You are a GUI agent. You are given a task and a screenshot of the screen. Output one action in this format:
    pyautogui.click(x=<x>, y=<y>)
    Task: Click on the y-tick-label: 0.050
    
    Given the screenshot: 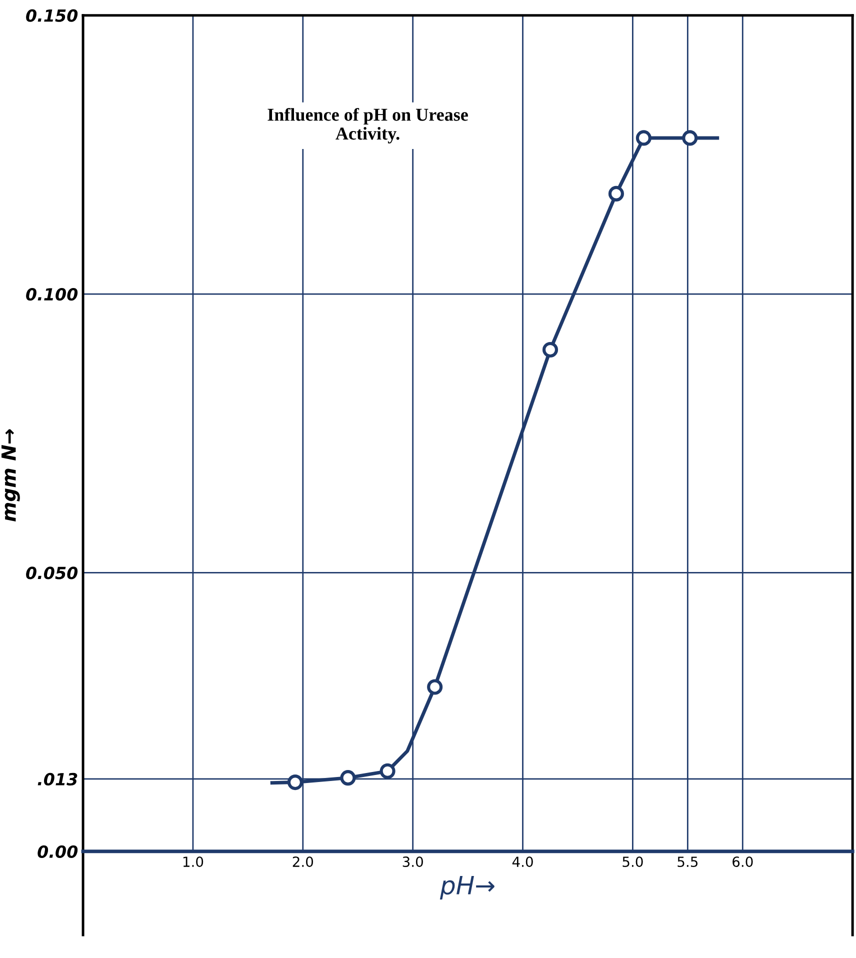 What is the action you would take?
    pyautogui.click(x=52, y=573)
    